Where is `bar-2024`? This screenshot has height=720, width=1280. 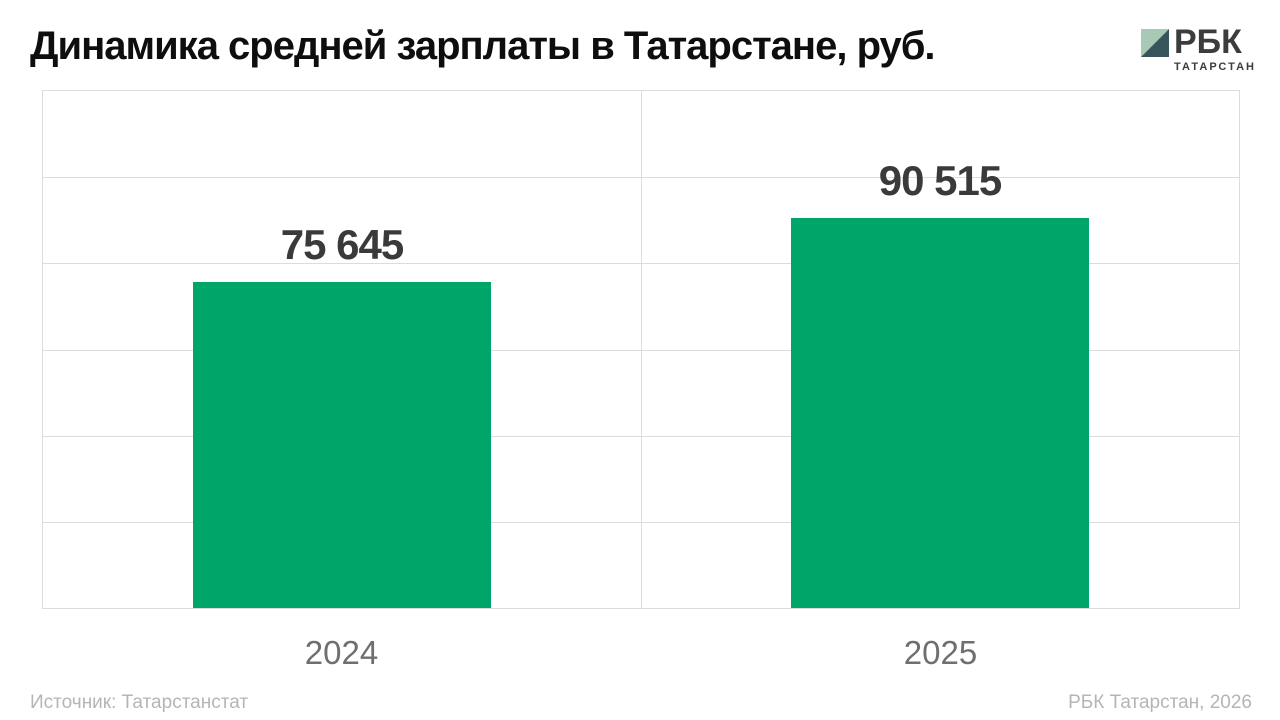 bar-2024 is located at coordinates (342, 445).